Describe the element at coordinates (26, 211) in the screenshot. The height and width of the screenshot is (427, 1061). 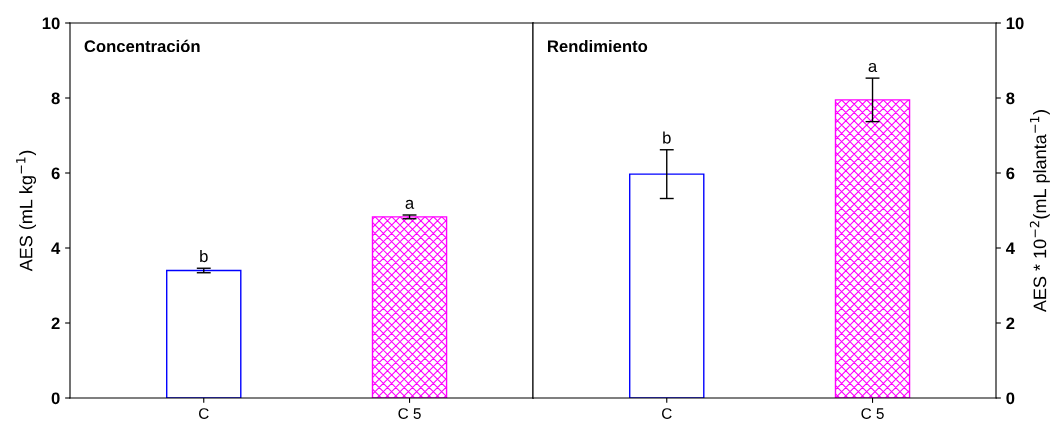
I see `y-axis-title: AES (mL kg$^{−1}$)` at that location.